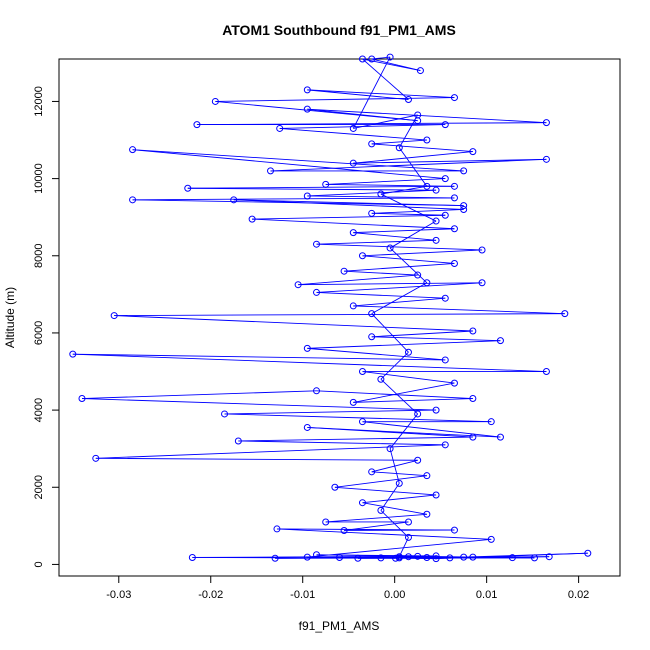 The width and height of the screenshot is (650, 650). What do you see at coordinates (39, 564) in the screenshot?
I see `y-tick-label: 0` at bounding box center [39, 564].